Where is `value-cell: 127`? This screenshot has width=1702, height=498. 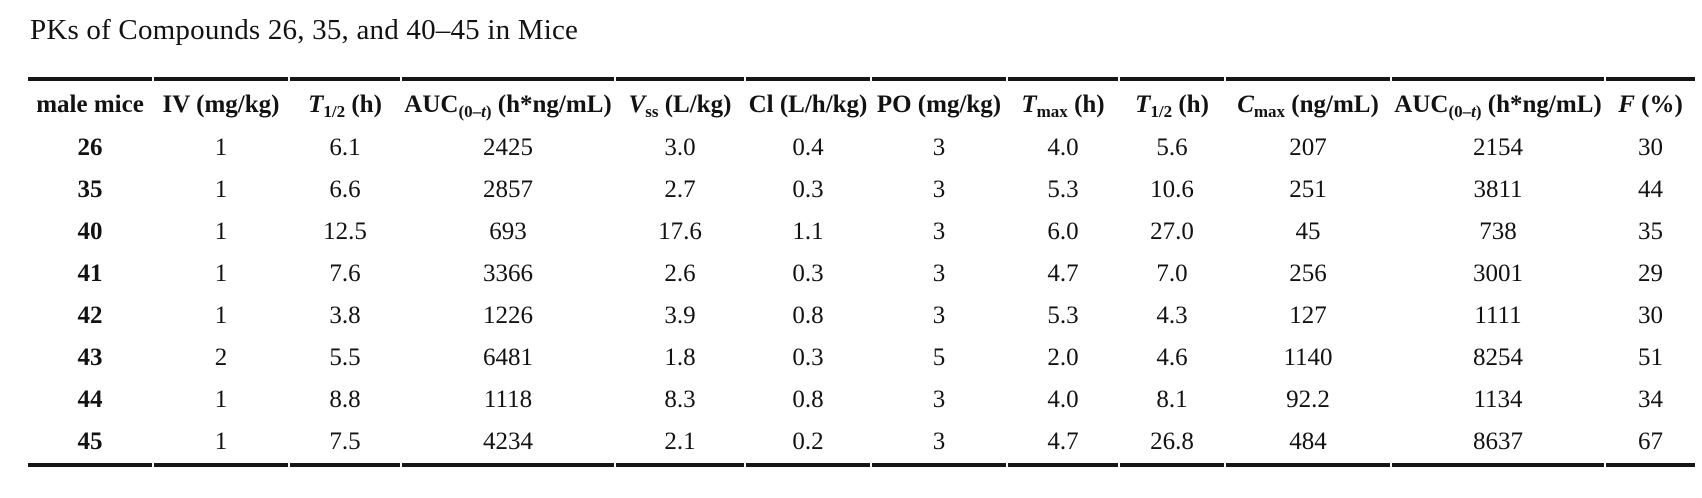 value-cell: 127 is located at coordinates (1308, 315).